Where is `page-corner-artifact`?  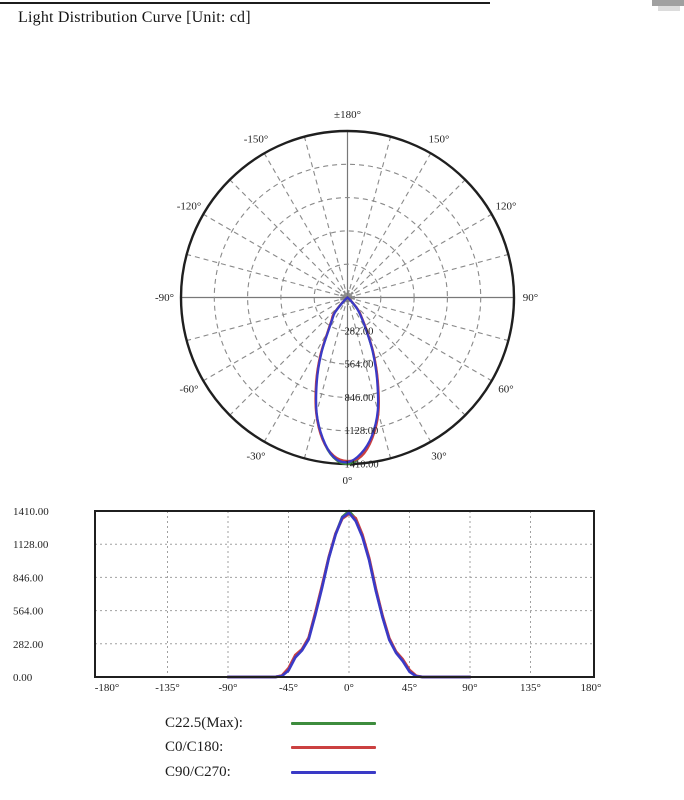
page-corner-artifact is located at coordinates (668, 3).